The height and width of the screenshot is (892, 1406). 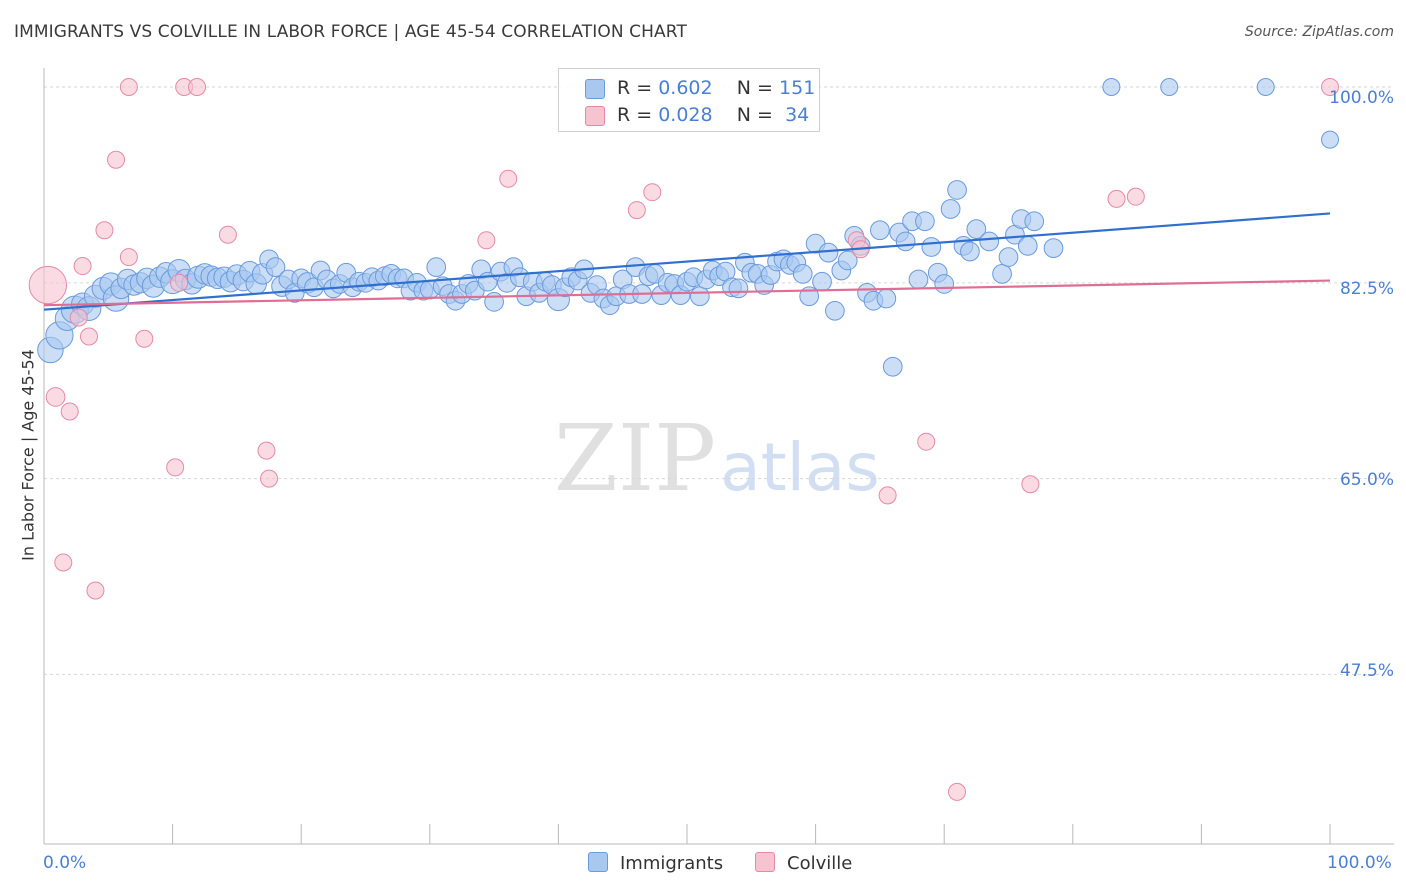 I want to click on r-value: 0.028, so click(x=685, y=115).